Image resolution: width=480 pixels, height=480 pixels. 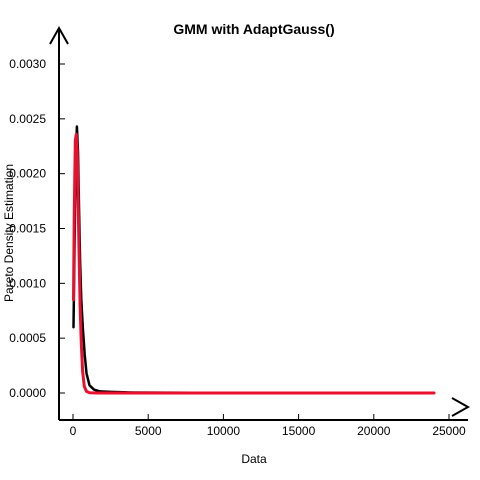 I want to click on x-tick-label: 15000, so click(x=299, y=431).